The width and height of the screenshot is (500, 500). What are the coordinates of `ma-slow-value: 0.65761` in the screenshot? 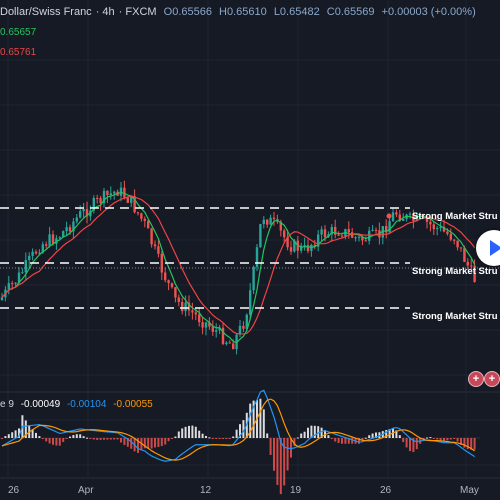 It's located at (18, 52).